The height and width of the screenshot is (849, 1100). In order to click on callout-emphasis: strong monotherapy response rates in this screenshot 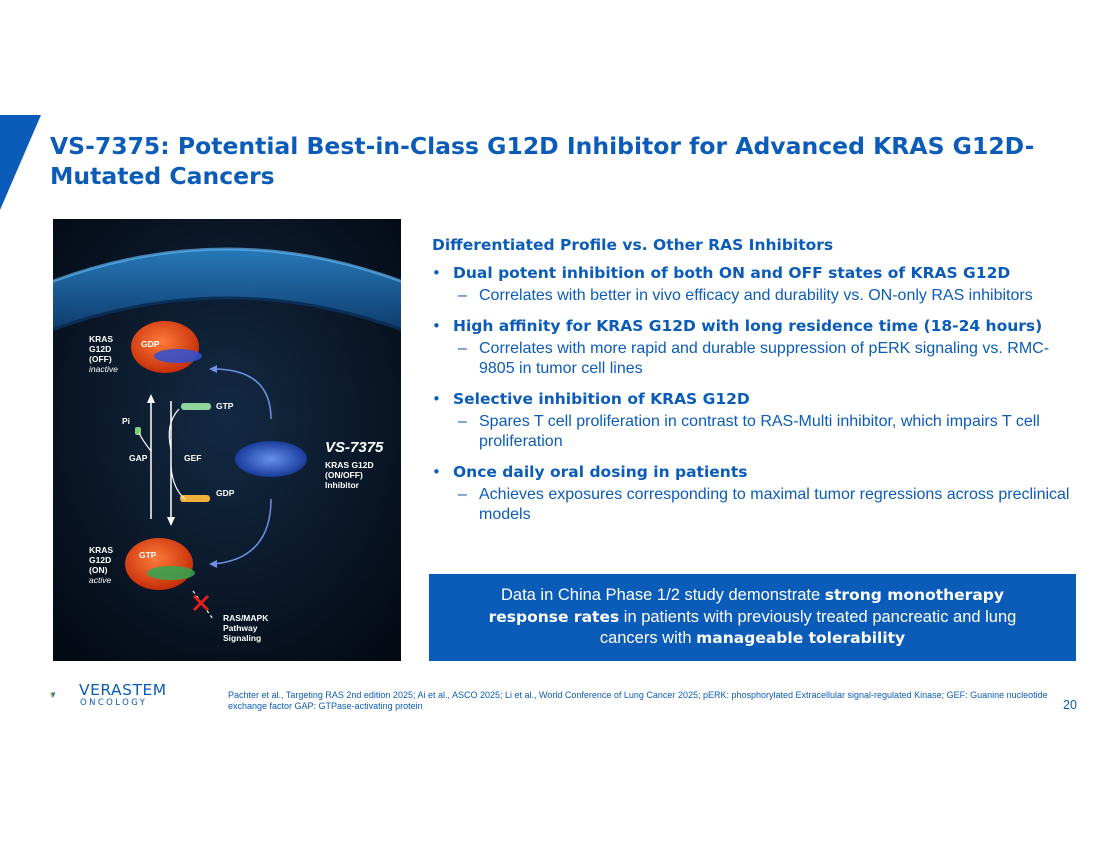, I will do `click(746, 606)`.